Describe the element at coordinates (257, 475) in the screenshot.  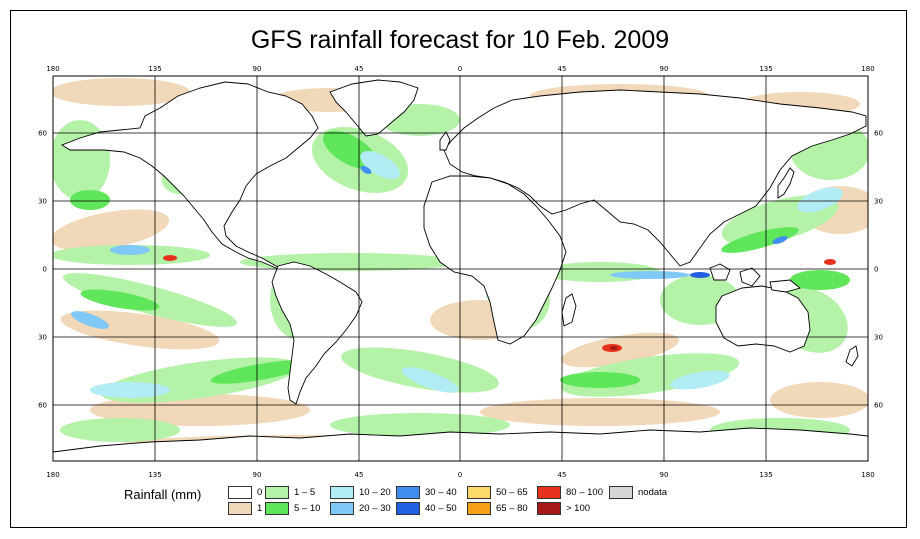
I see `lon-tick-bottom: 90` at that location.